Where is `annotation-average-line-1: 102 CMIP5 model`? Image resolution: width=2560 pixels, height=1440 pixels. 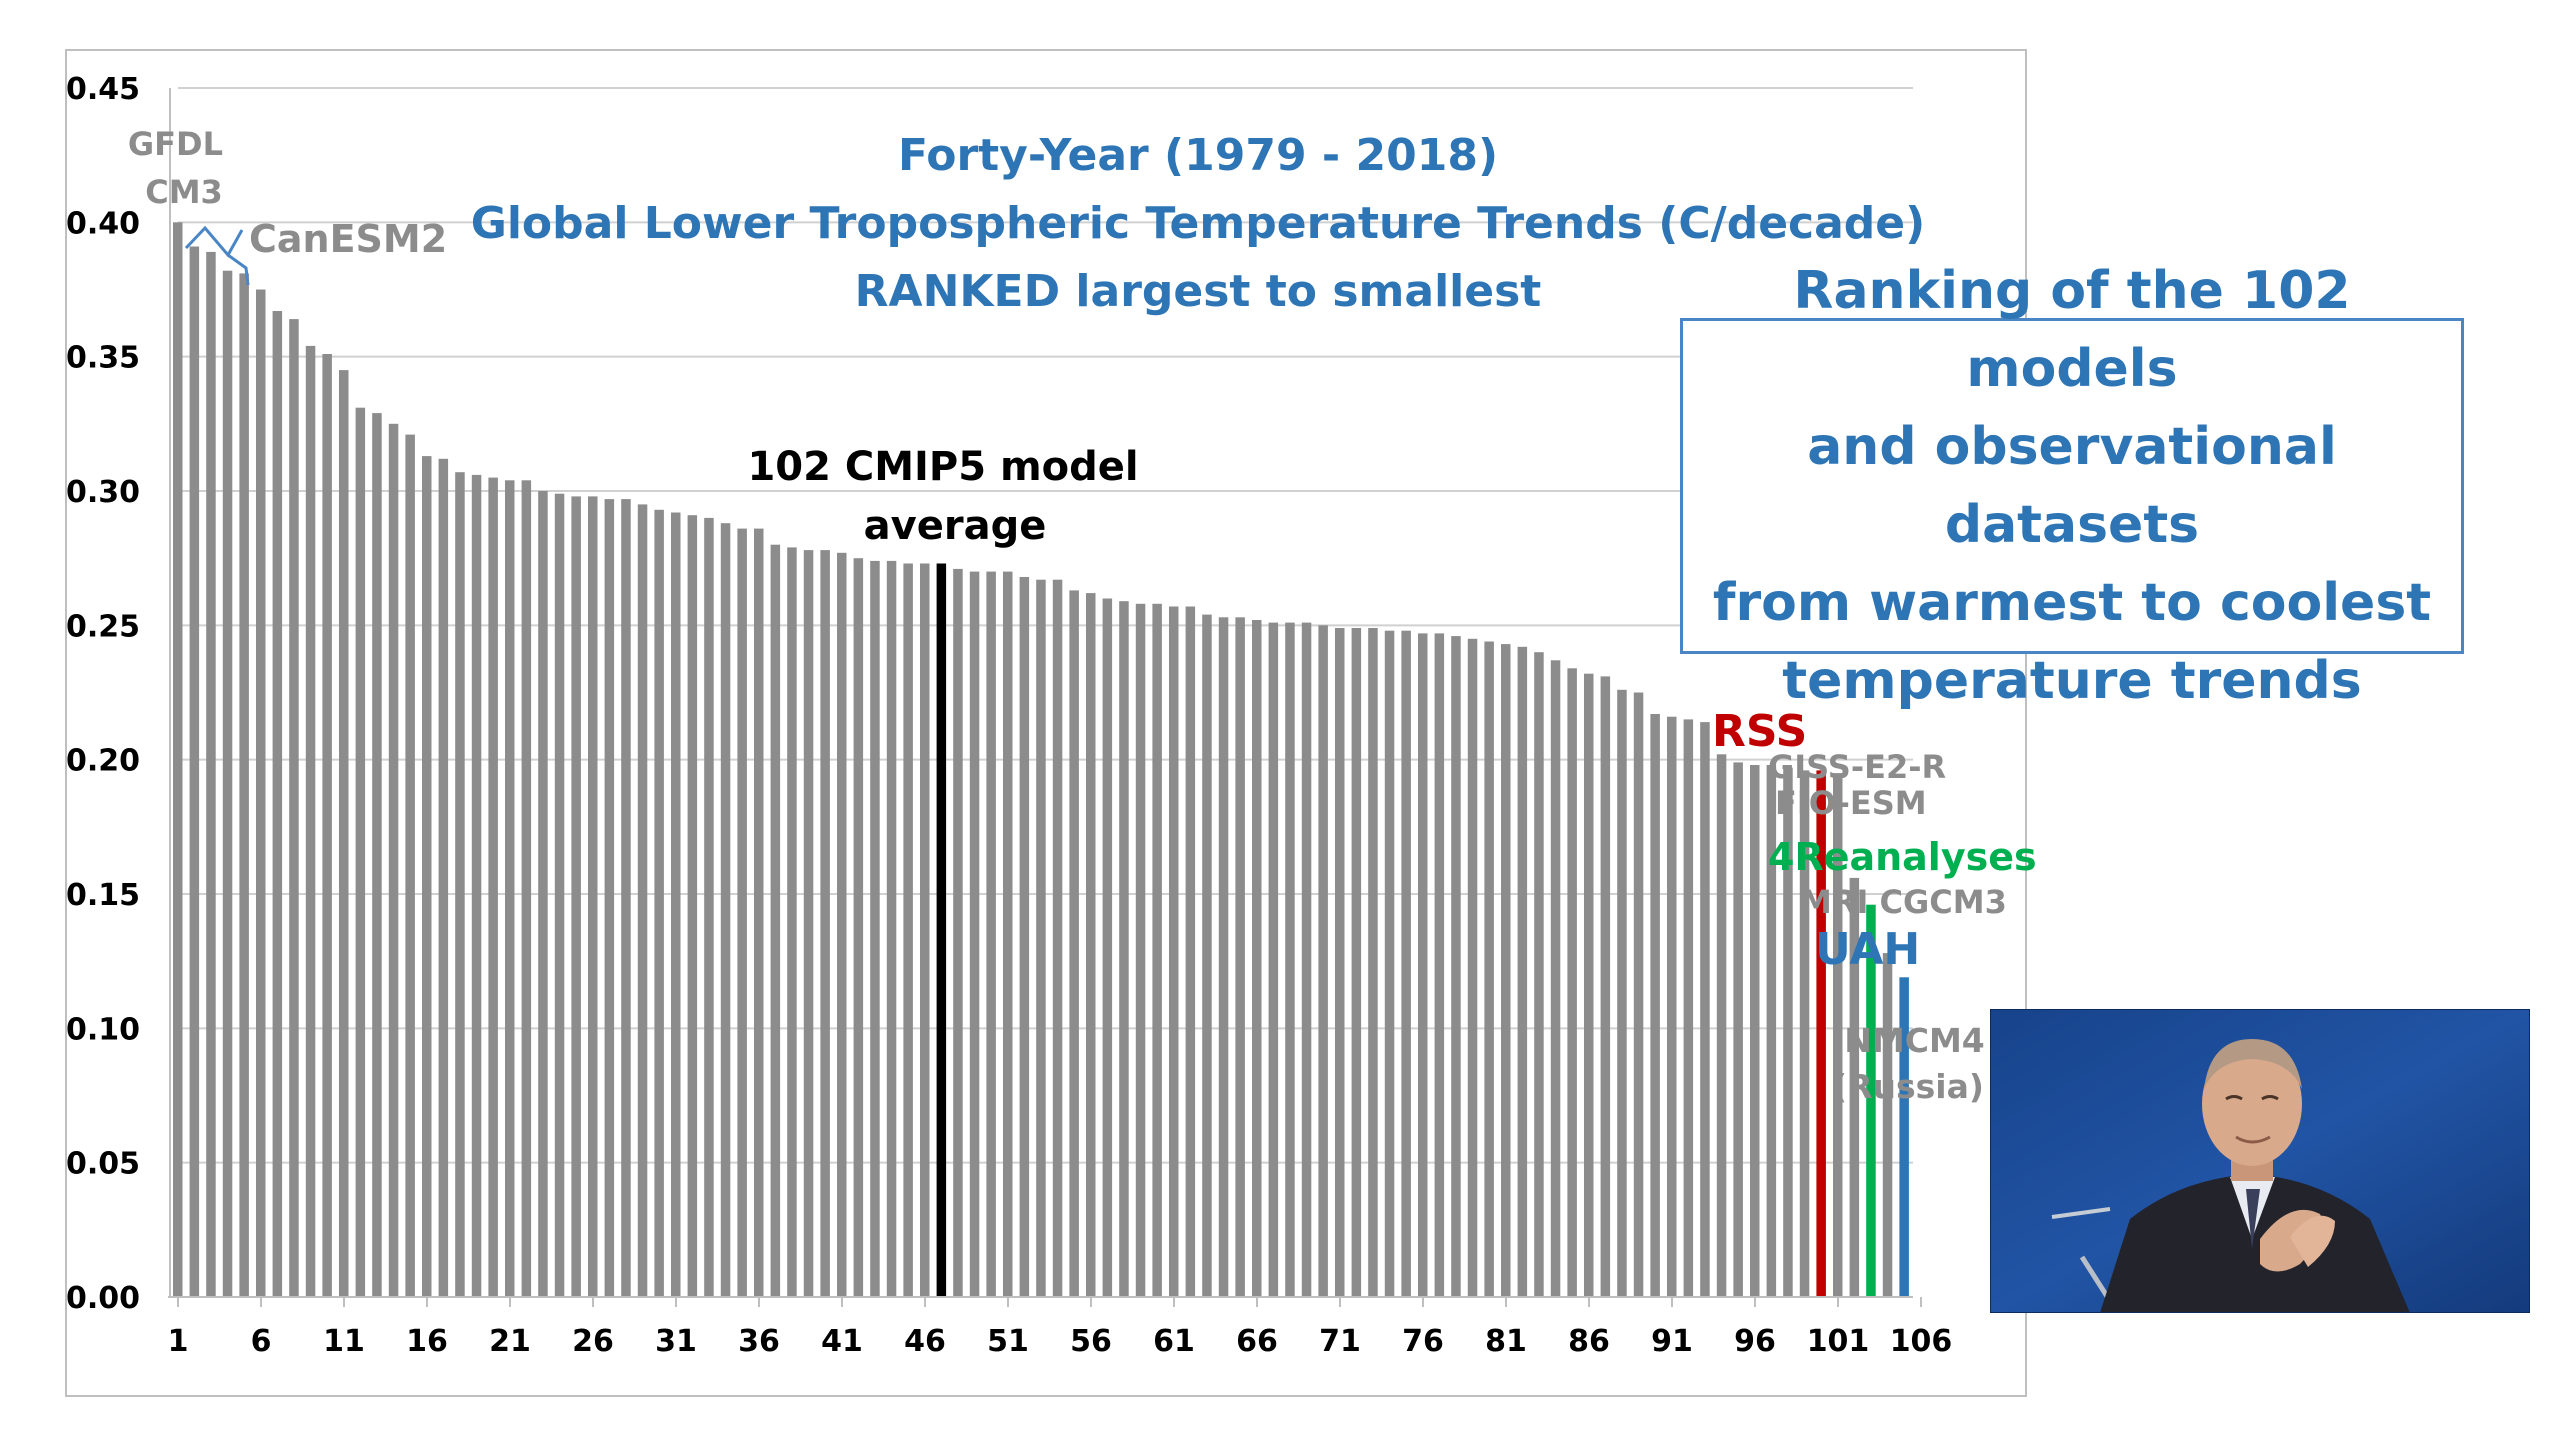
annotation-average-line-1: 102 CMIP5 model is located at coordinates (942, 467).